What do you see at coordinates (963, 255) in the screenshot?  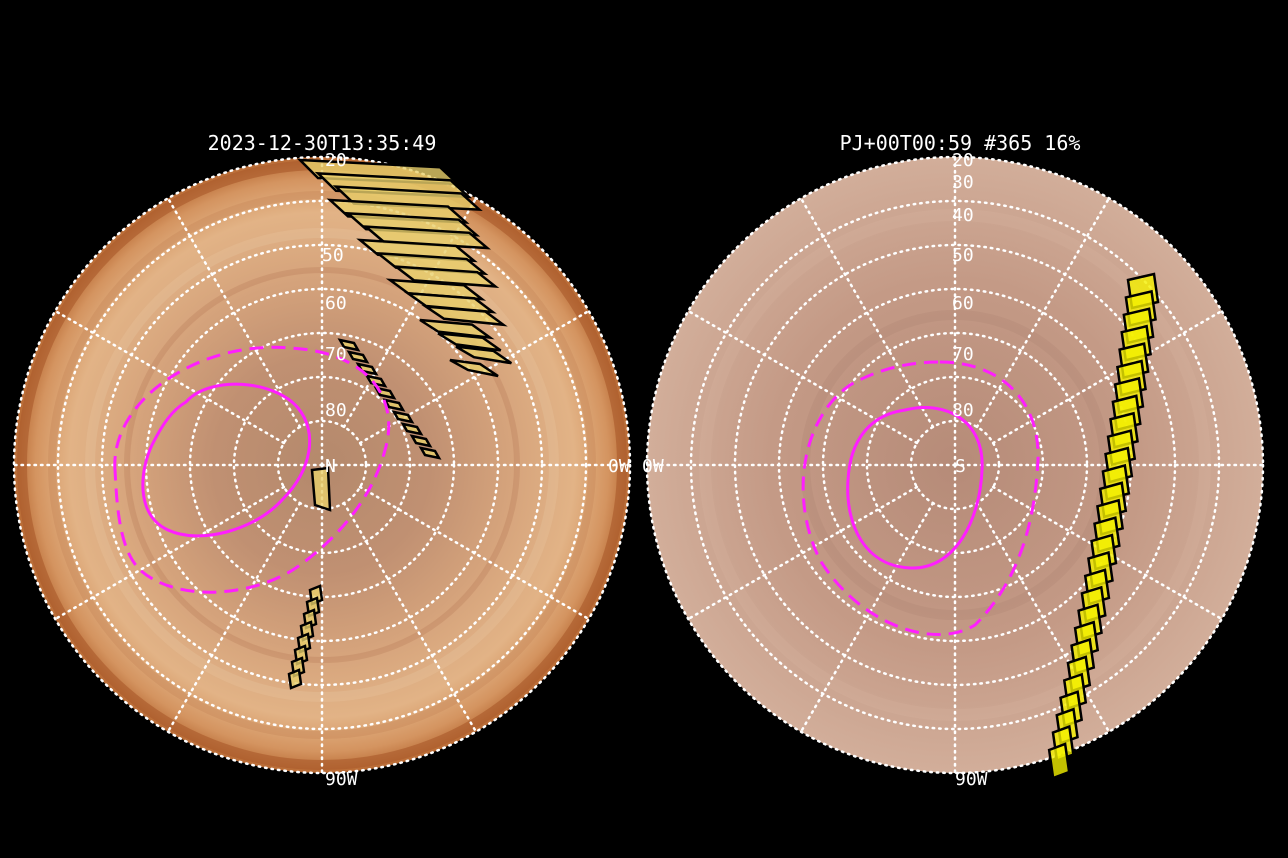 I see `south-lat-label-50: 50` at bounding box center [963, 255].